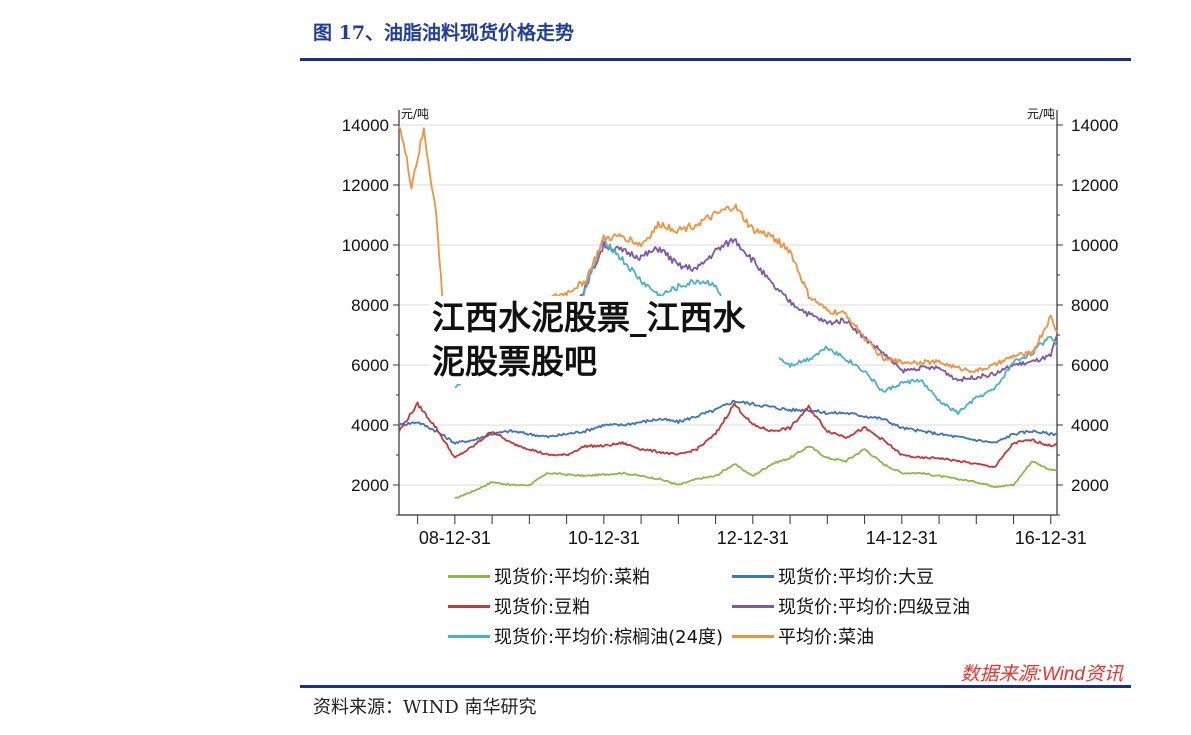 The image size is (1191, 735). I want to click on y-tick-label-right: 2000, so click(1090, 485).